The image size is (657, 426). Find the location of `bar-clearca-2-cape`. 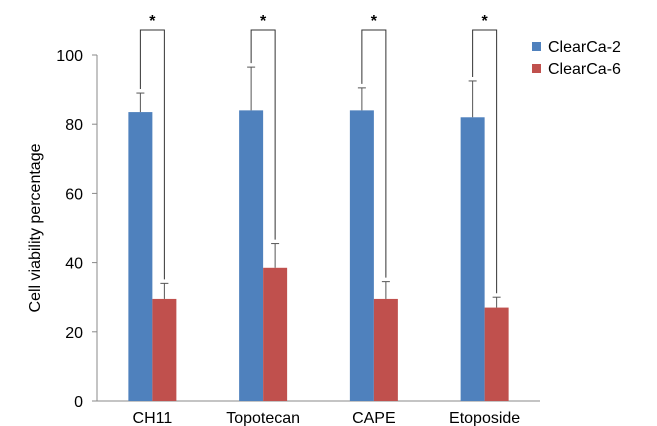

bar-clearca-2-cape is located at coordinates (361, 256).